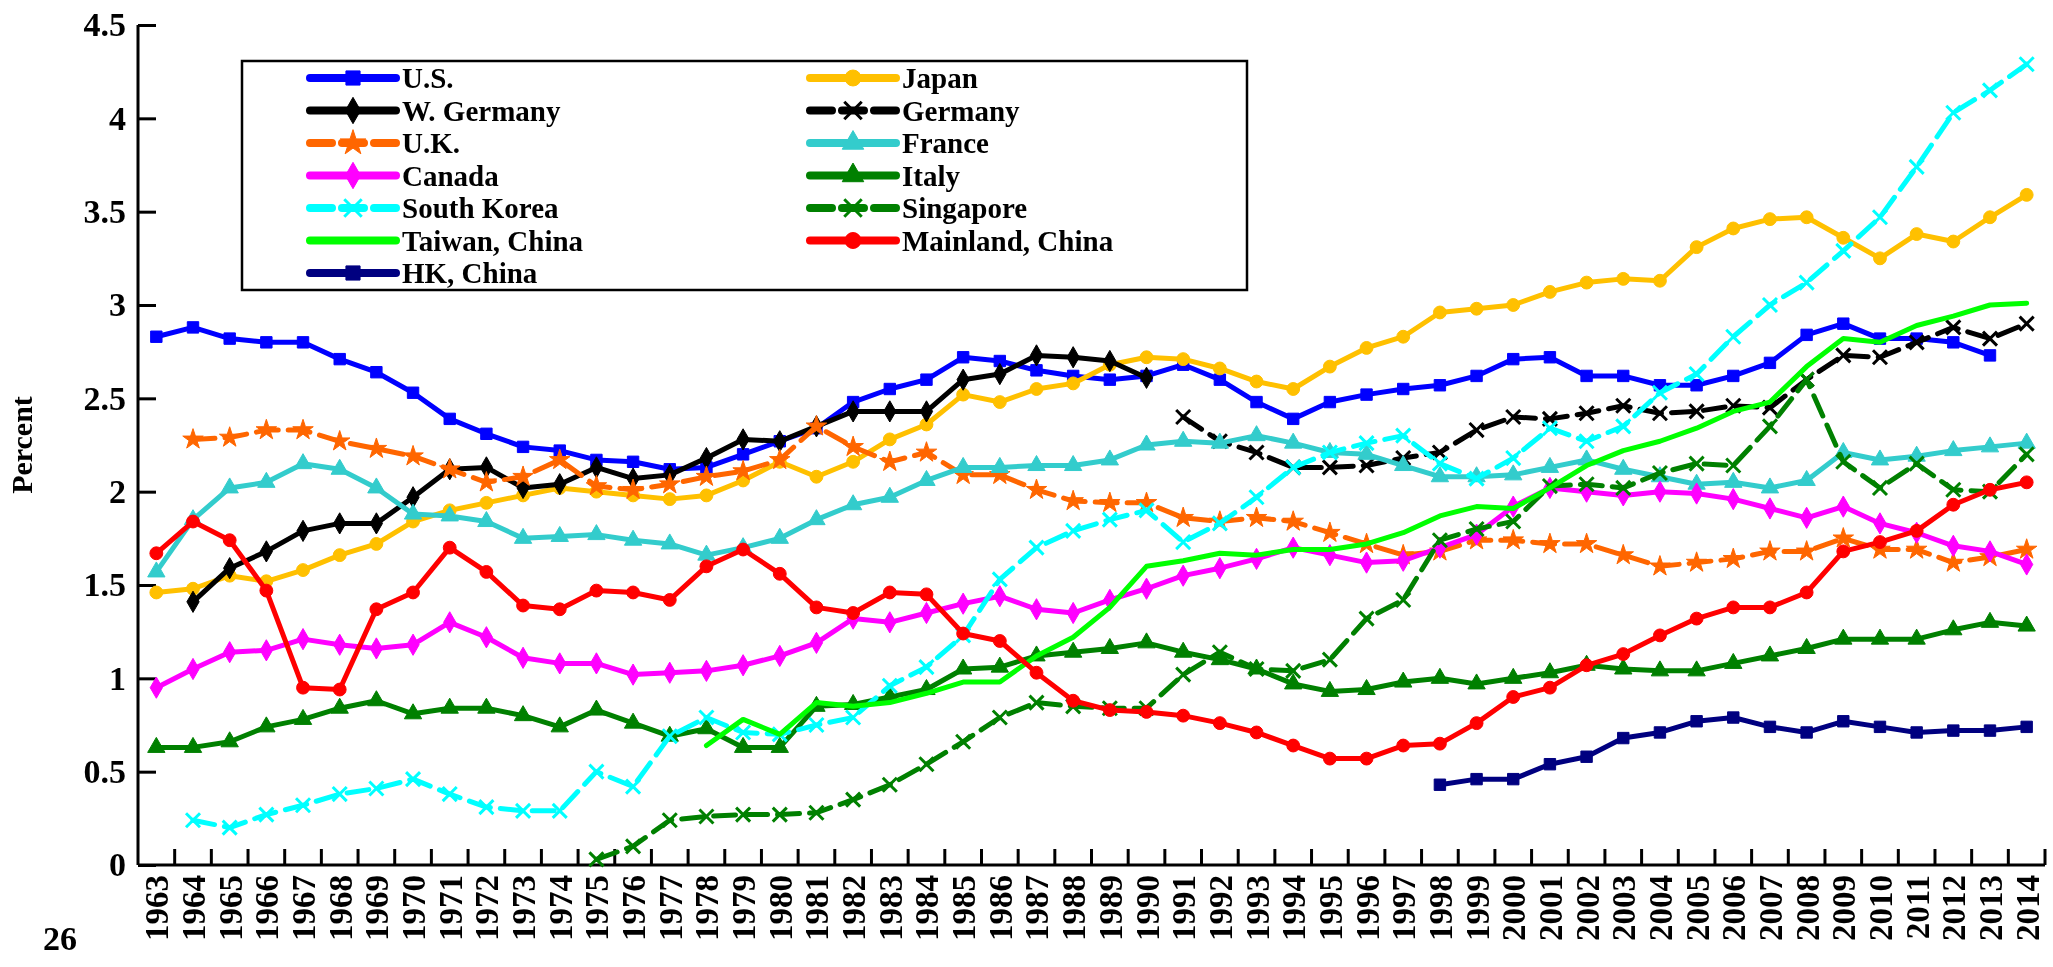  I want to click on y-tick-label: 3.5, so click(104, 212).